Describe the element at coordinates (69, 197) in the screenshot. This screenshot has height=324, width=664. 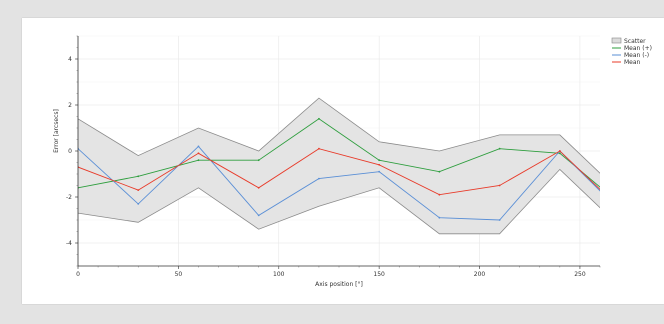
I see `y-tick-label: -2` at that location.